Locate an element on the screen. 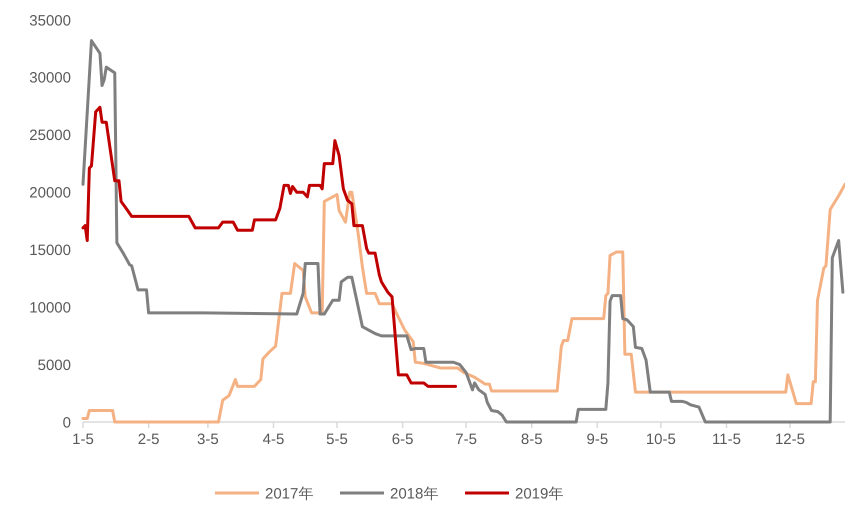 The height and width of the screenshot is (505, 845). legend-label: 2017年 is located at coordinates (289, 493).